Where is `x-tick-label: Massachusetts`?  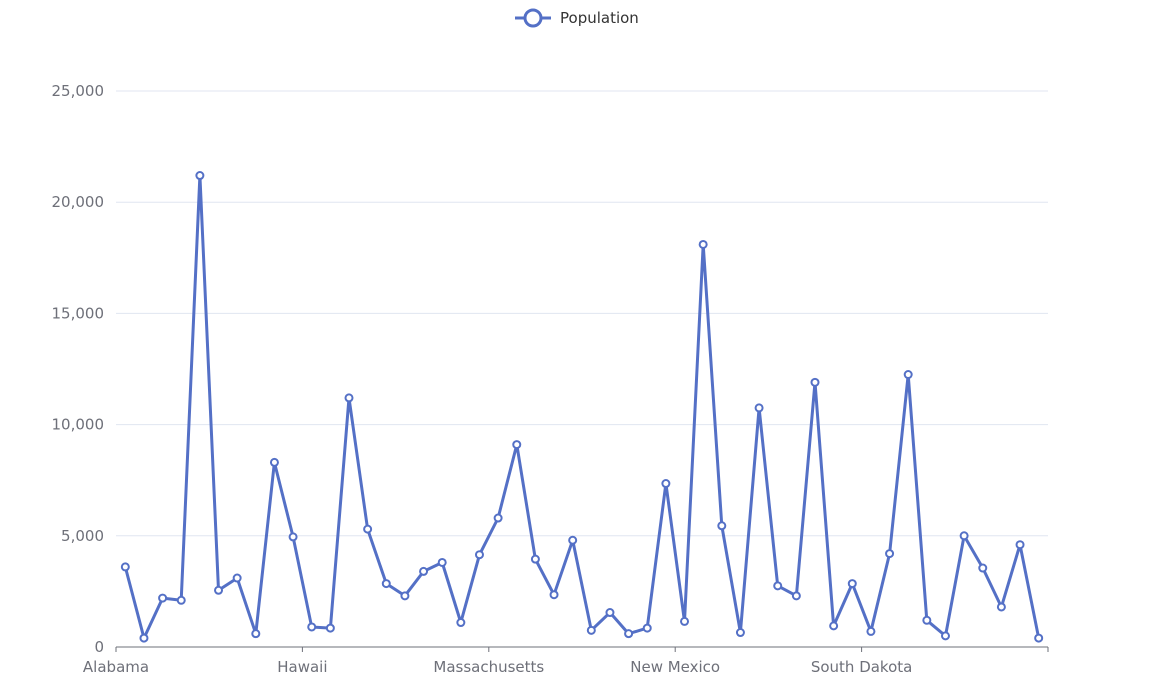 x-tick-label: Massachusetts is located at coordinates (488, 667).